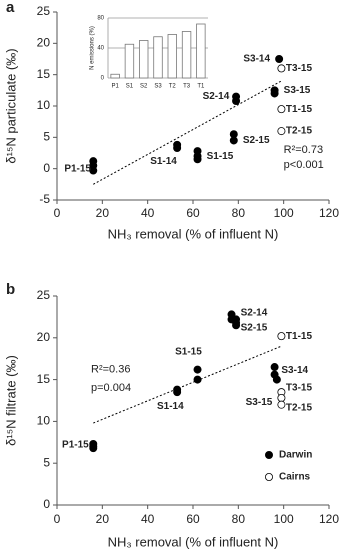  Describe the element at coordinates (110, 369) in the screenshot. I see `stat-label: R²=0.36` at that location.